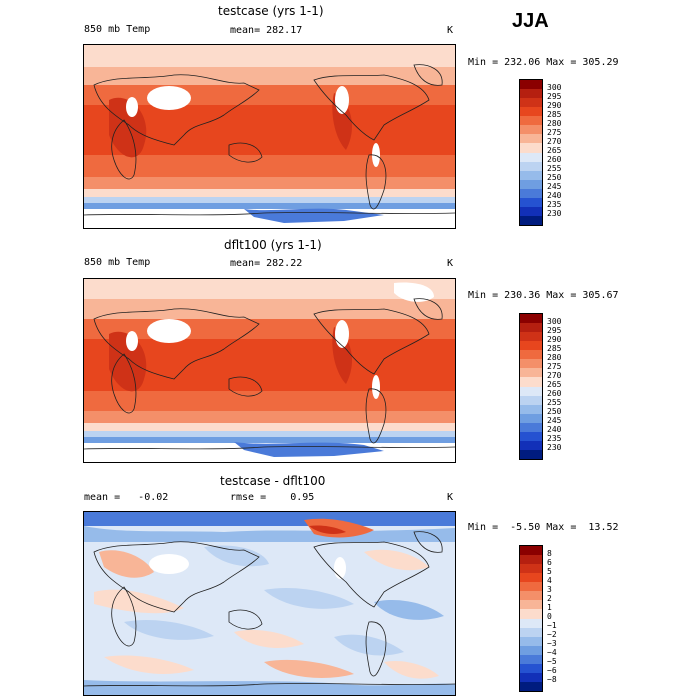 This screenshot has width=700, height=700. What do you see at coordinates (271, 11) in the screenshot?
I see `panel-1-title: testcase (yrs 1-1)` at bounding box center [271, 11].